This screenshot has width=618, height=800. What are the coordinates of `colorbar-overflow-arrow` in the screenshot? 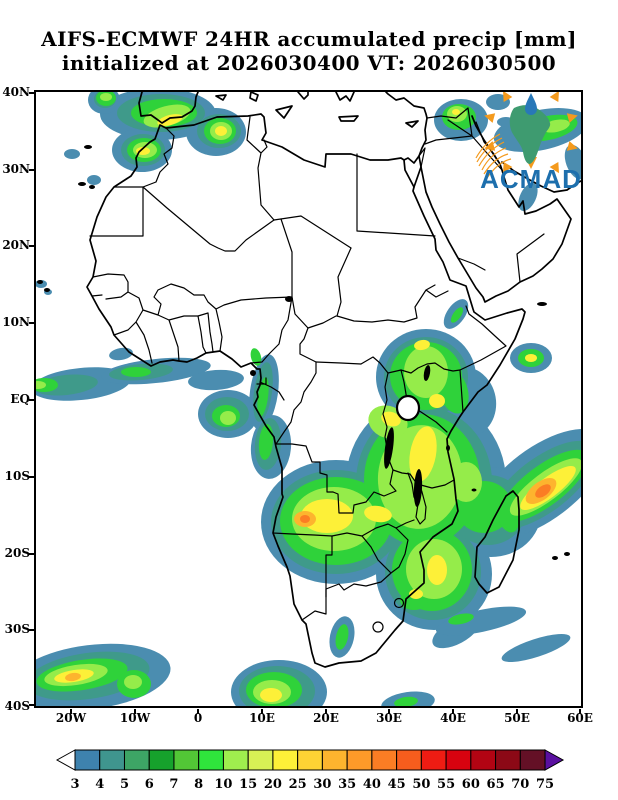 It's located at (554, 760).